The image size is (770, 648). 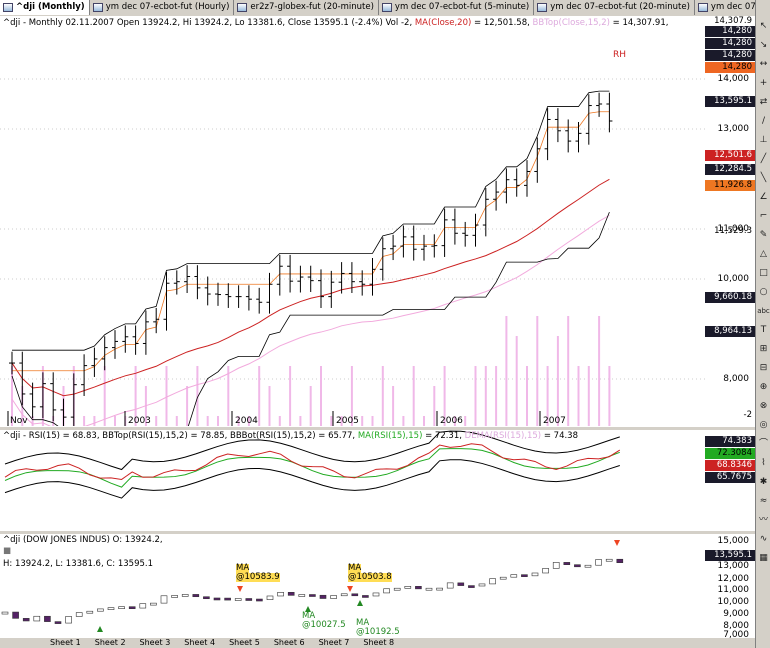 I want to click on drawing-tool-icon: ⊥, so click(x=763, y=140).